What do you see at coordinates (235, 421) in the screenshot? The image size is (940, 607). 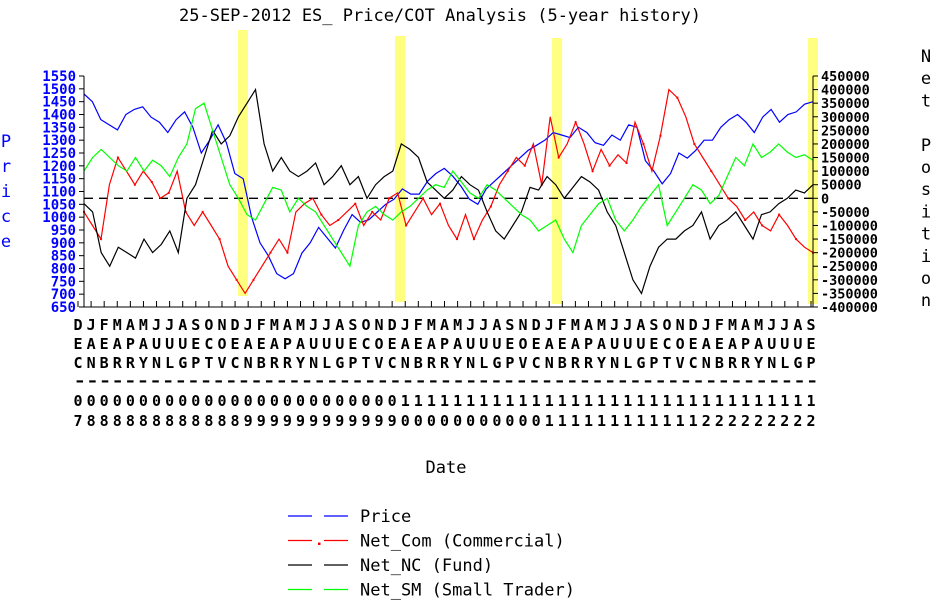 I see `x-year-char: 8` at bounding box center [235, 421].